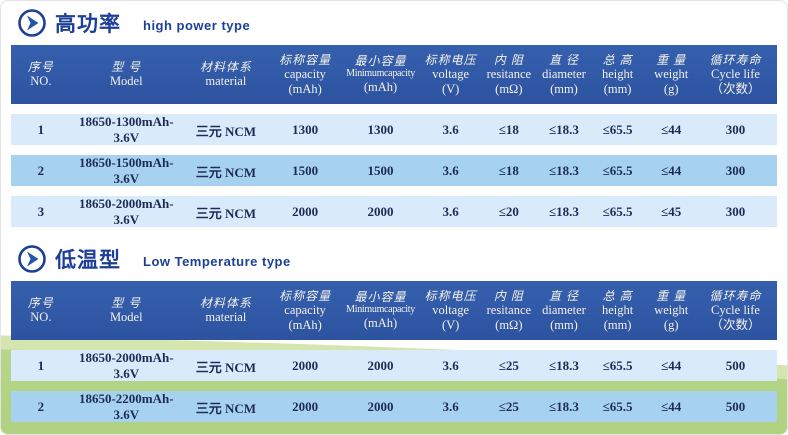 The width and height of the screenshot is (788, 435). Describe the element at coordinates (126, 406) in the screenshot. I see `table-cell: 18650-2200mAh-3.6V` at that location.